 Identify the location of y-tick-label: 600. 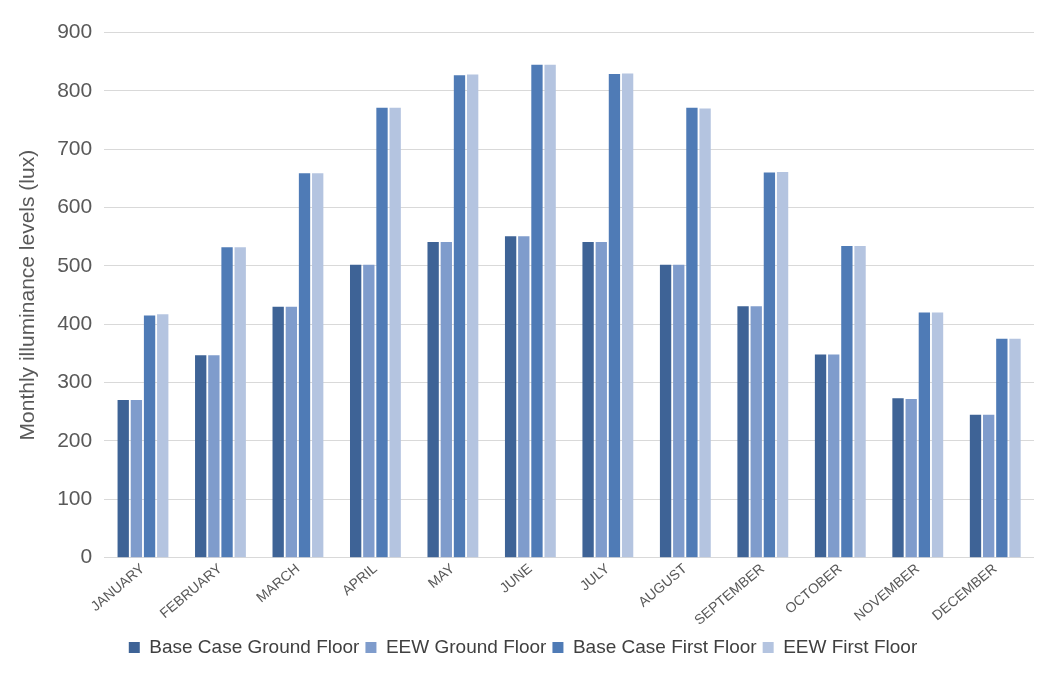
(75, 206).